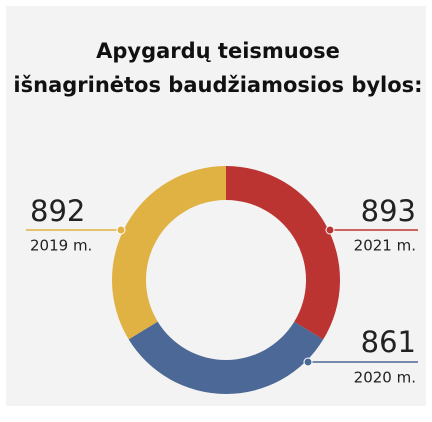 The height and width of the screenshot is (422, 432). Describe the element at coordinates (218, 51) in the screenshot. I see `chart-title: Apygardų teismuose` at that location.